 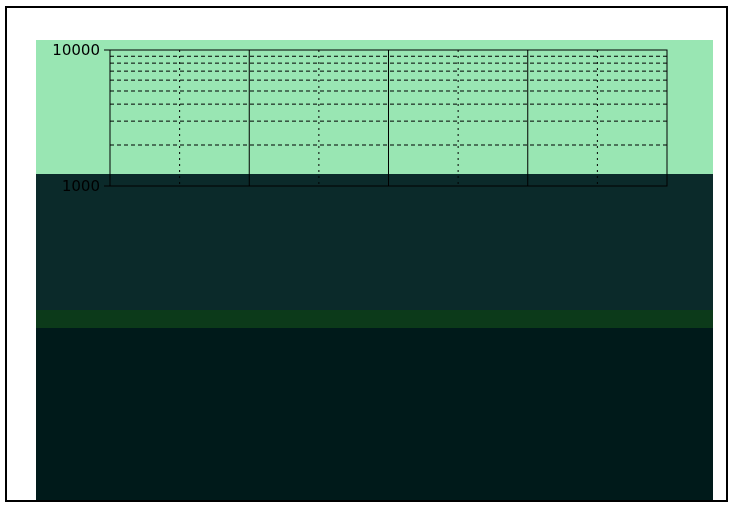 What do you see at coordinates (374, 319) in the screenshot?
I see `plot-band-low` at bounding box center [374, 319].